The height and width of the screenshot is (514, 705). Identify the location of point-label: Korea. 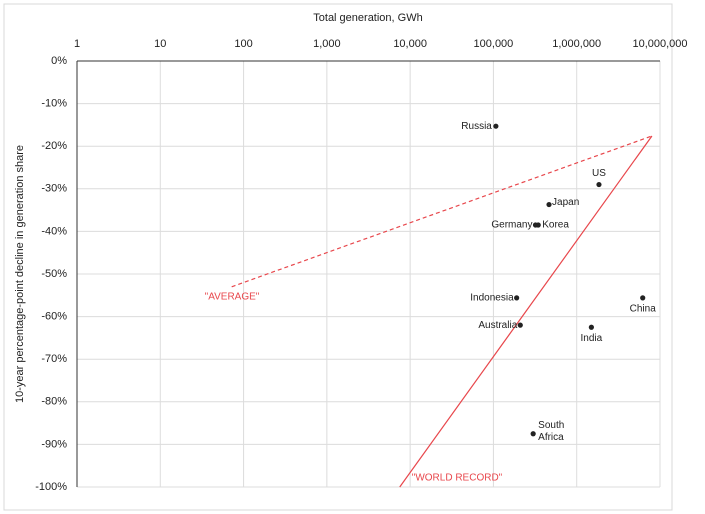
(555, 225).